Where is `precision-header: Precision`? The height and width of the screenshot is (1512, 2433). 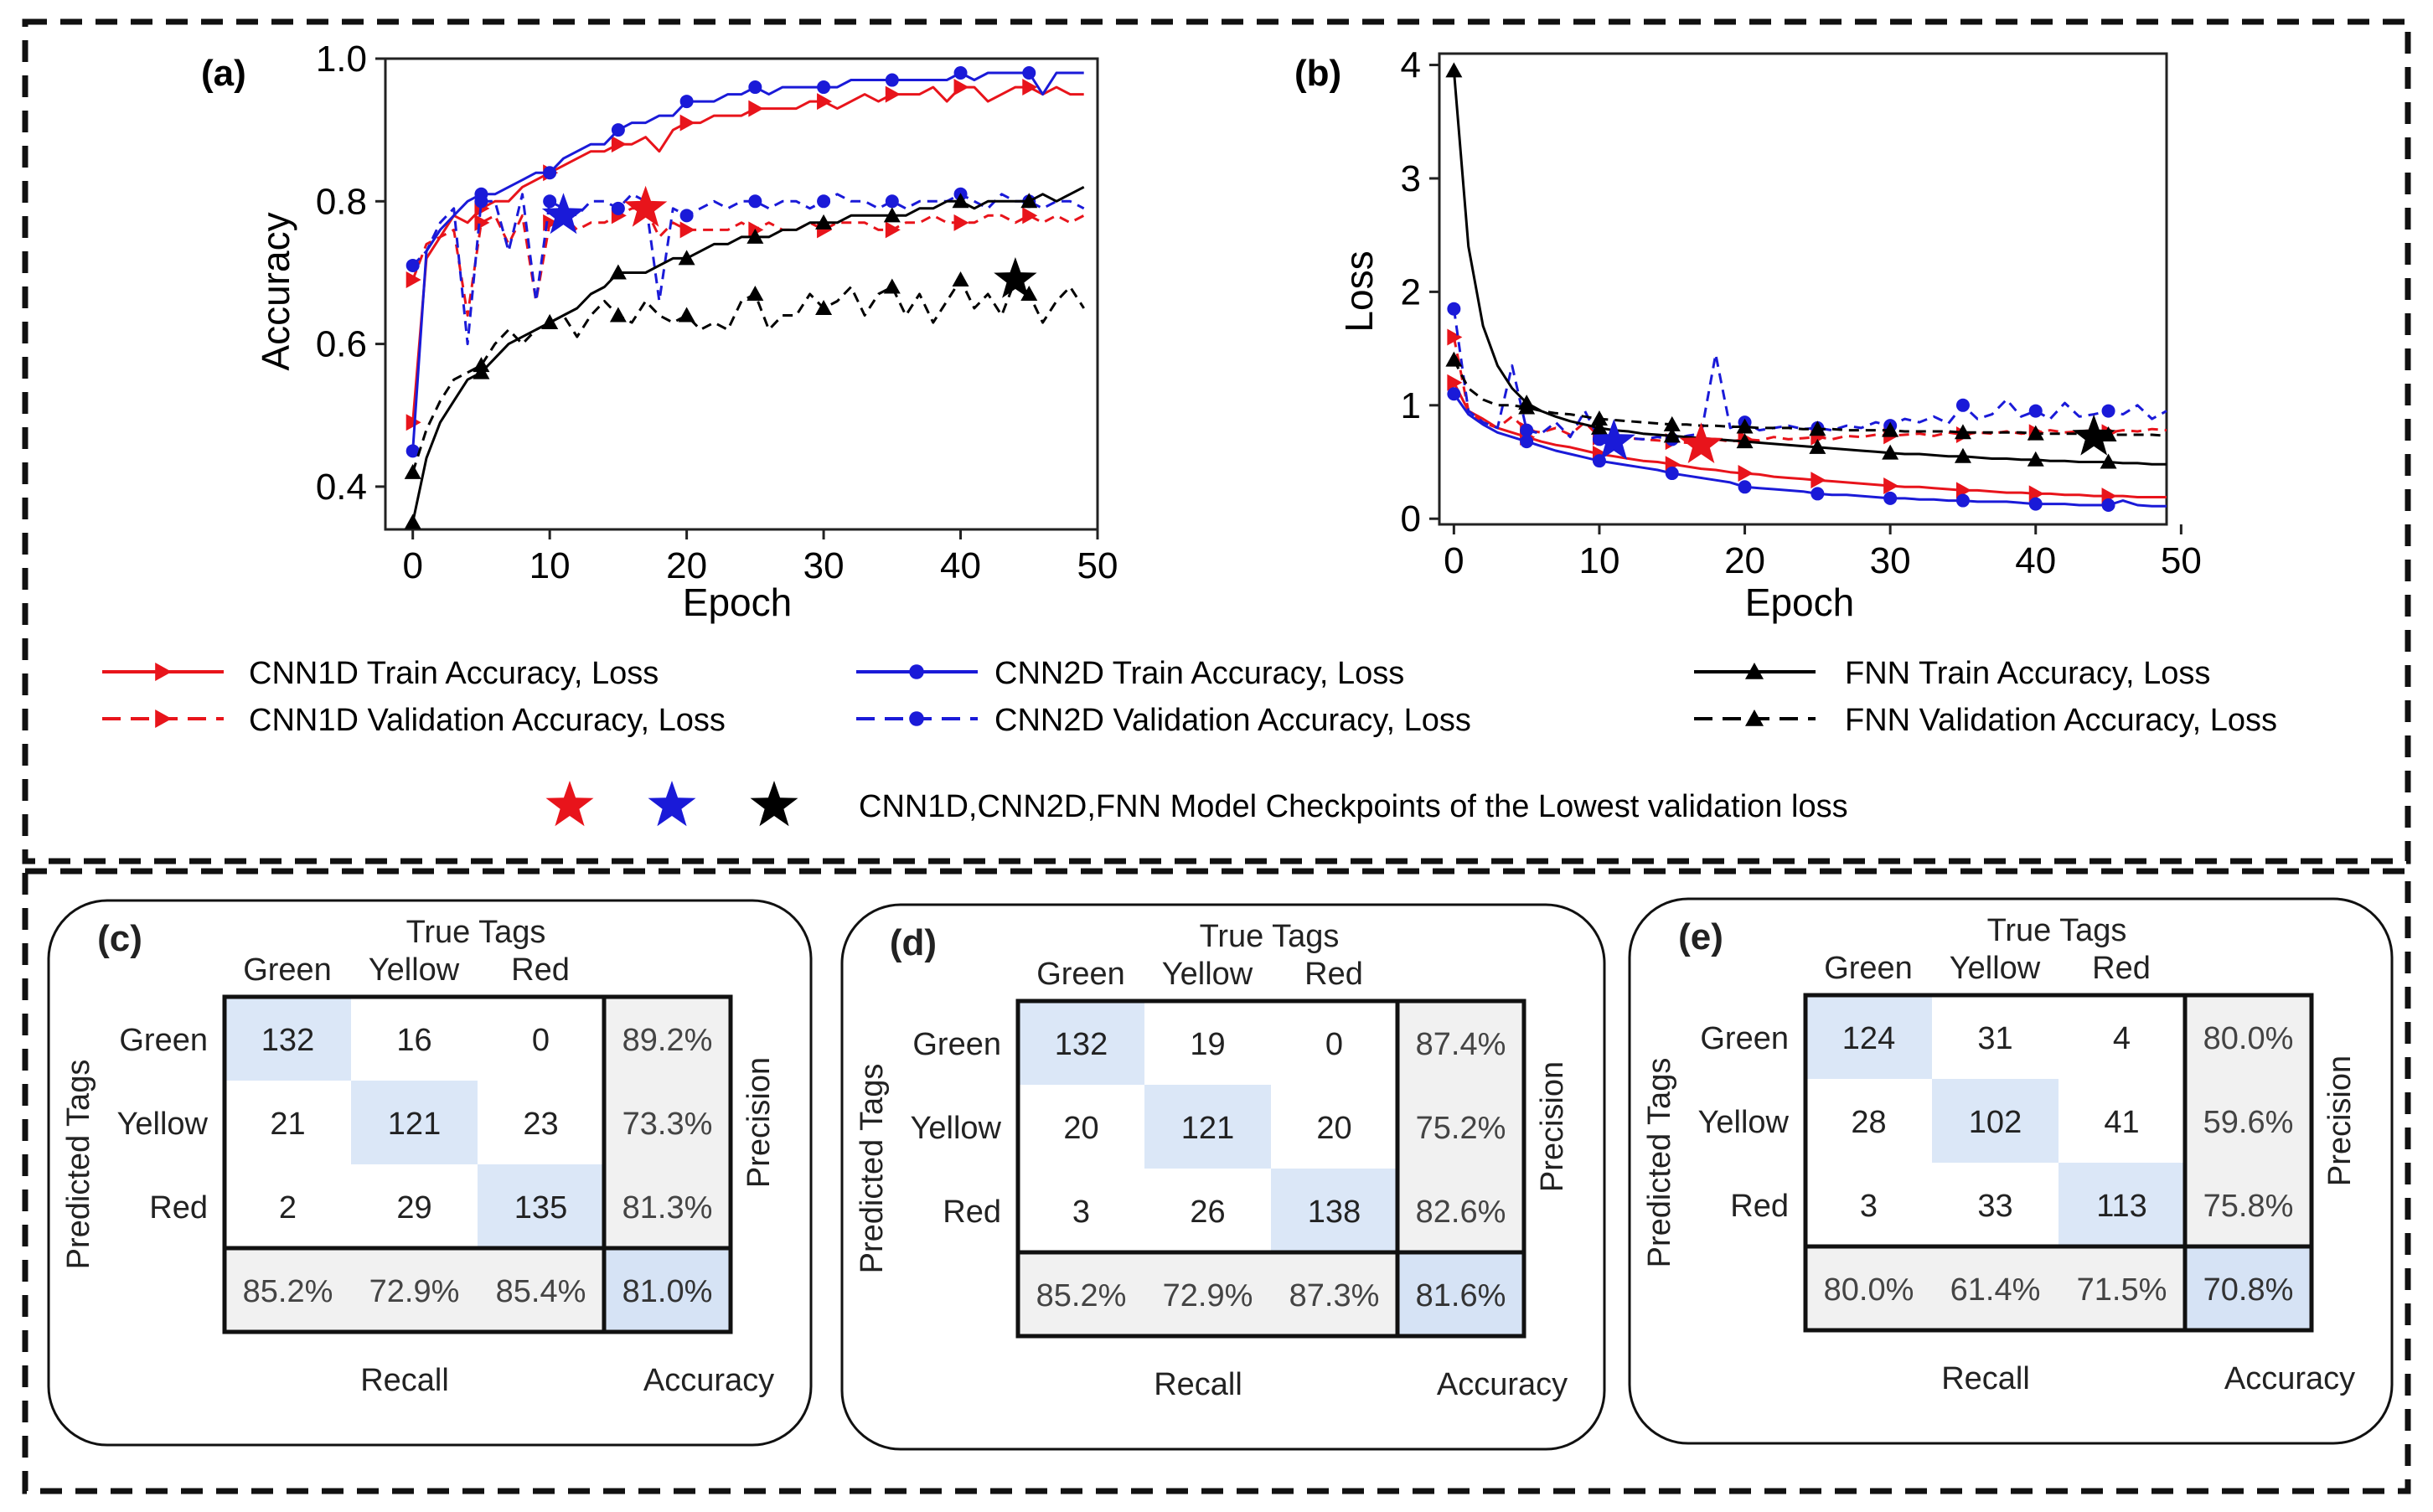 precision-header: Precision is located at coordinates (759, 1122).